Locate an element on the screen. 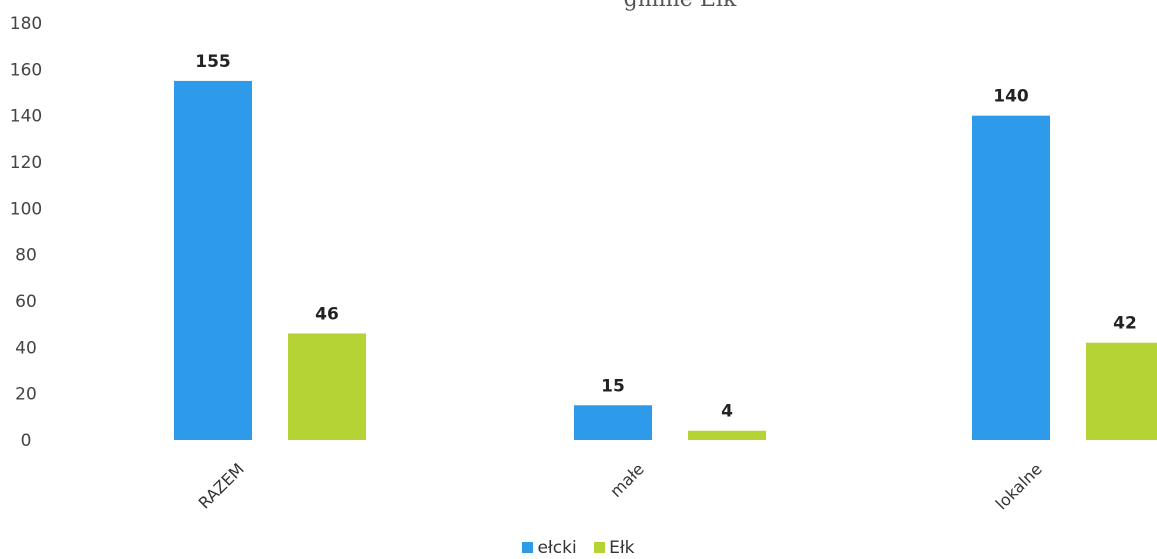  y-tick-label: 20 is located at coordinates (26, 395).